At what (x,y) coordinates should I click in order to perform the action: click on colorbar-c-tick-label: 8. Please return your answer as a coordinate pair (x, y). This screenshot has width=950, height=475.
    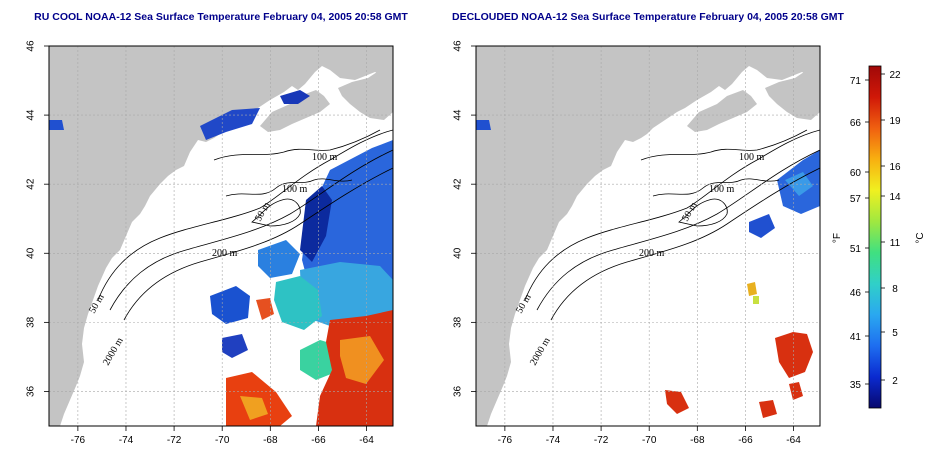
    Looking at the image, I should click on (895, 289).